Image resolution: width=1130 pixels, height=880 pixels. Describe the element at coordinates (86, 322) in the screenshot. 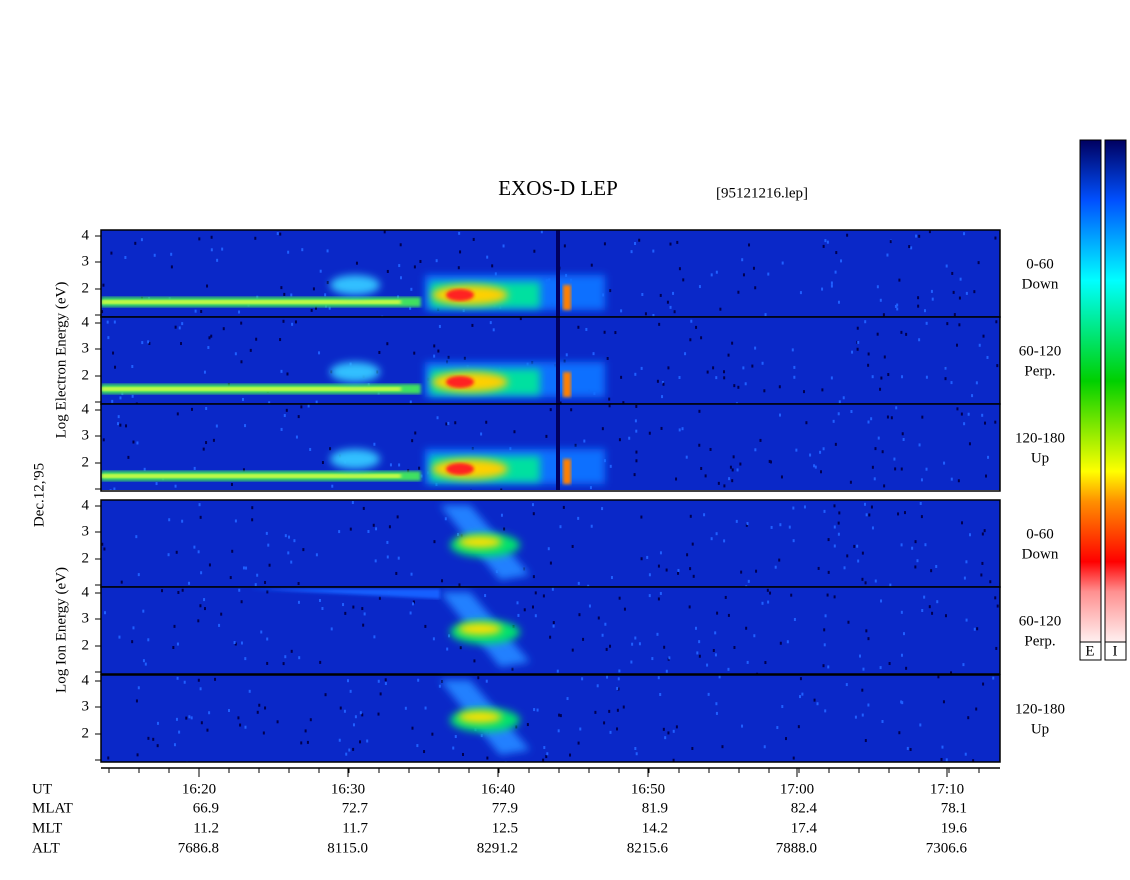

I see `y-tick-label: 4` at that location.